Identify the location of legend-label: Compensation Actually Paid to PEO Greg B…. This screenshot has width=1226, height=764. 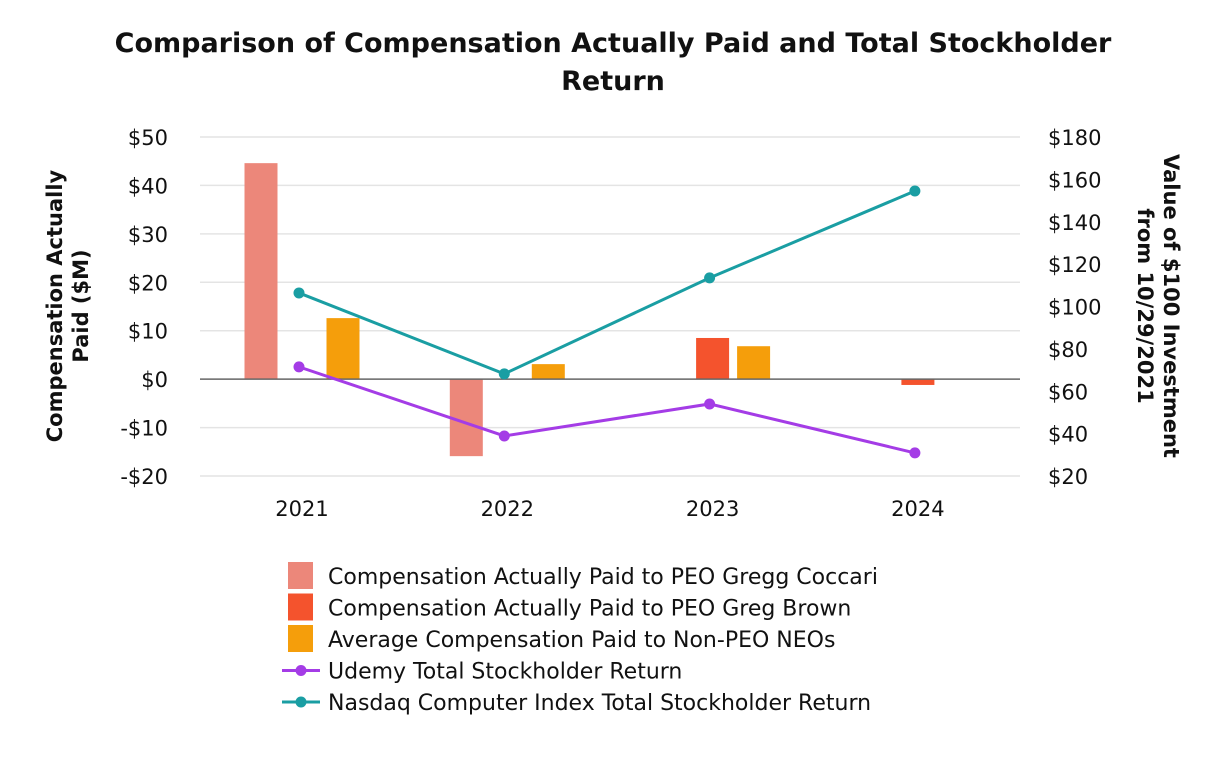
(589, 609).